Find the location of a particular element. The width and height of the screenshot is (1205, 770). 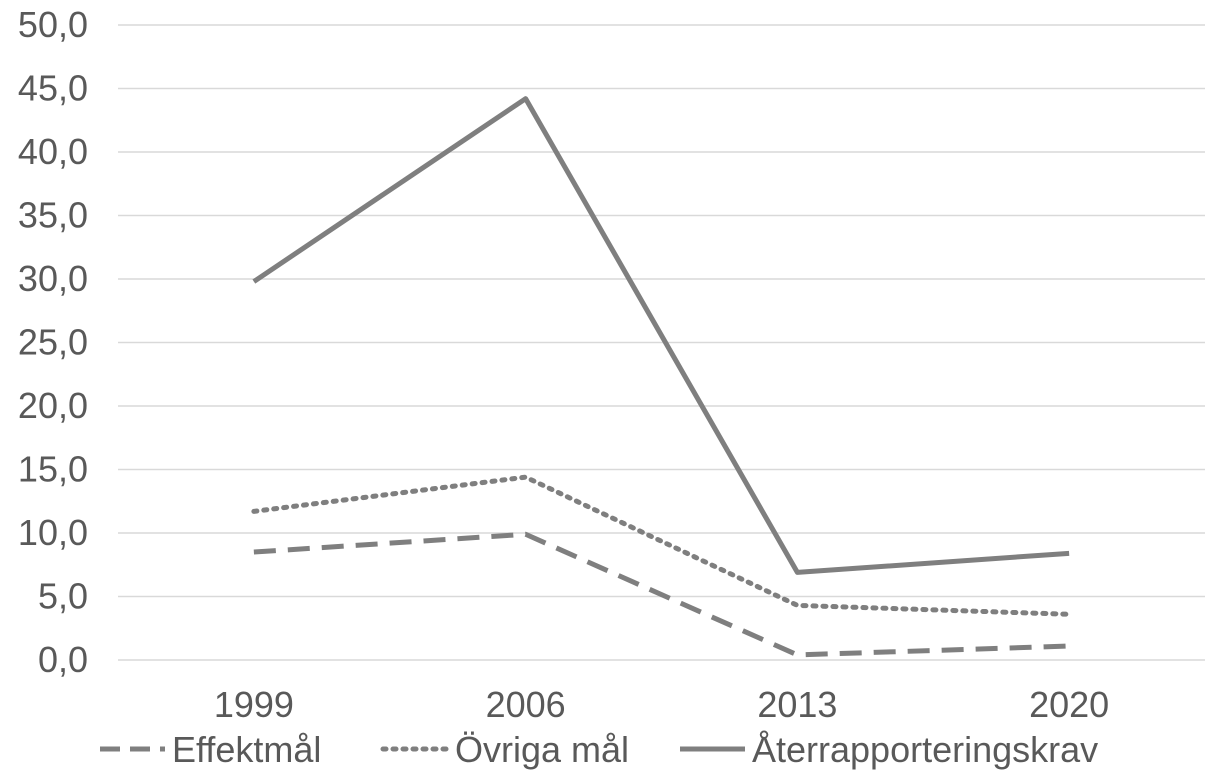

y-tick-label: 35,0 is located at coordinates (53, 215).